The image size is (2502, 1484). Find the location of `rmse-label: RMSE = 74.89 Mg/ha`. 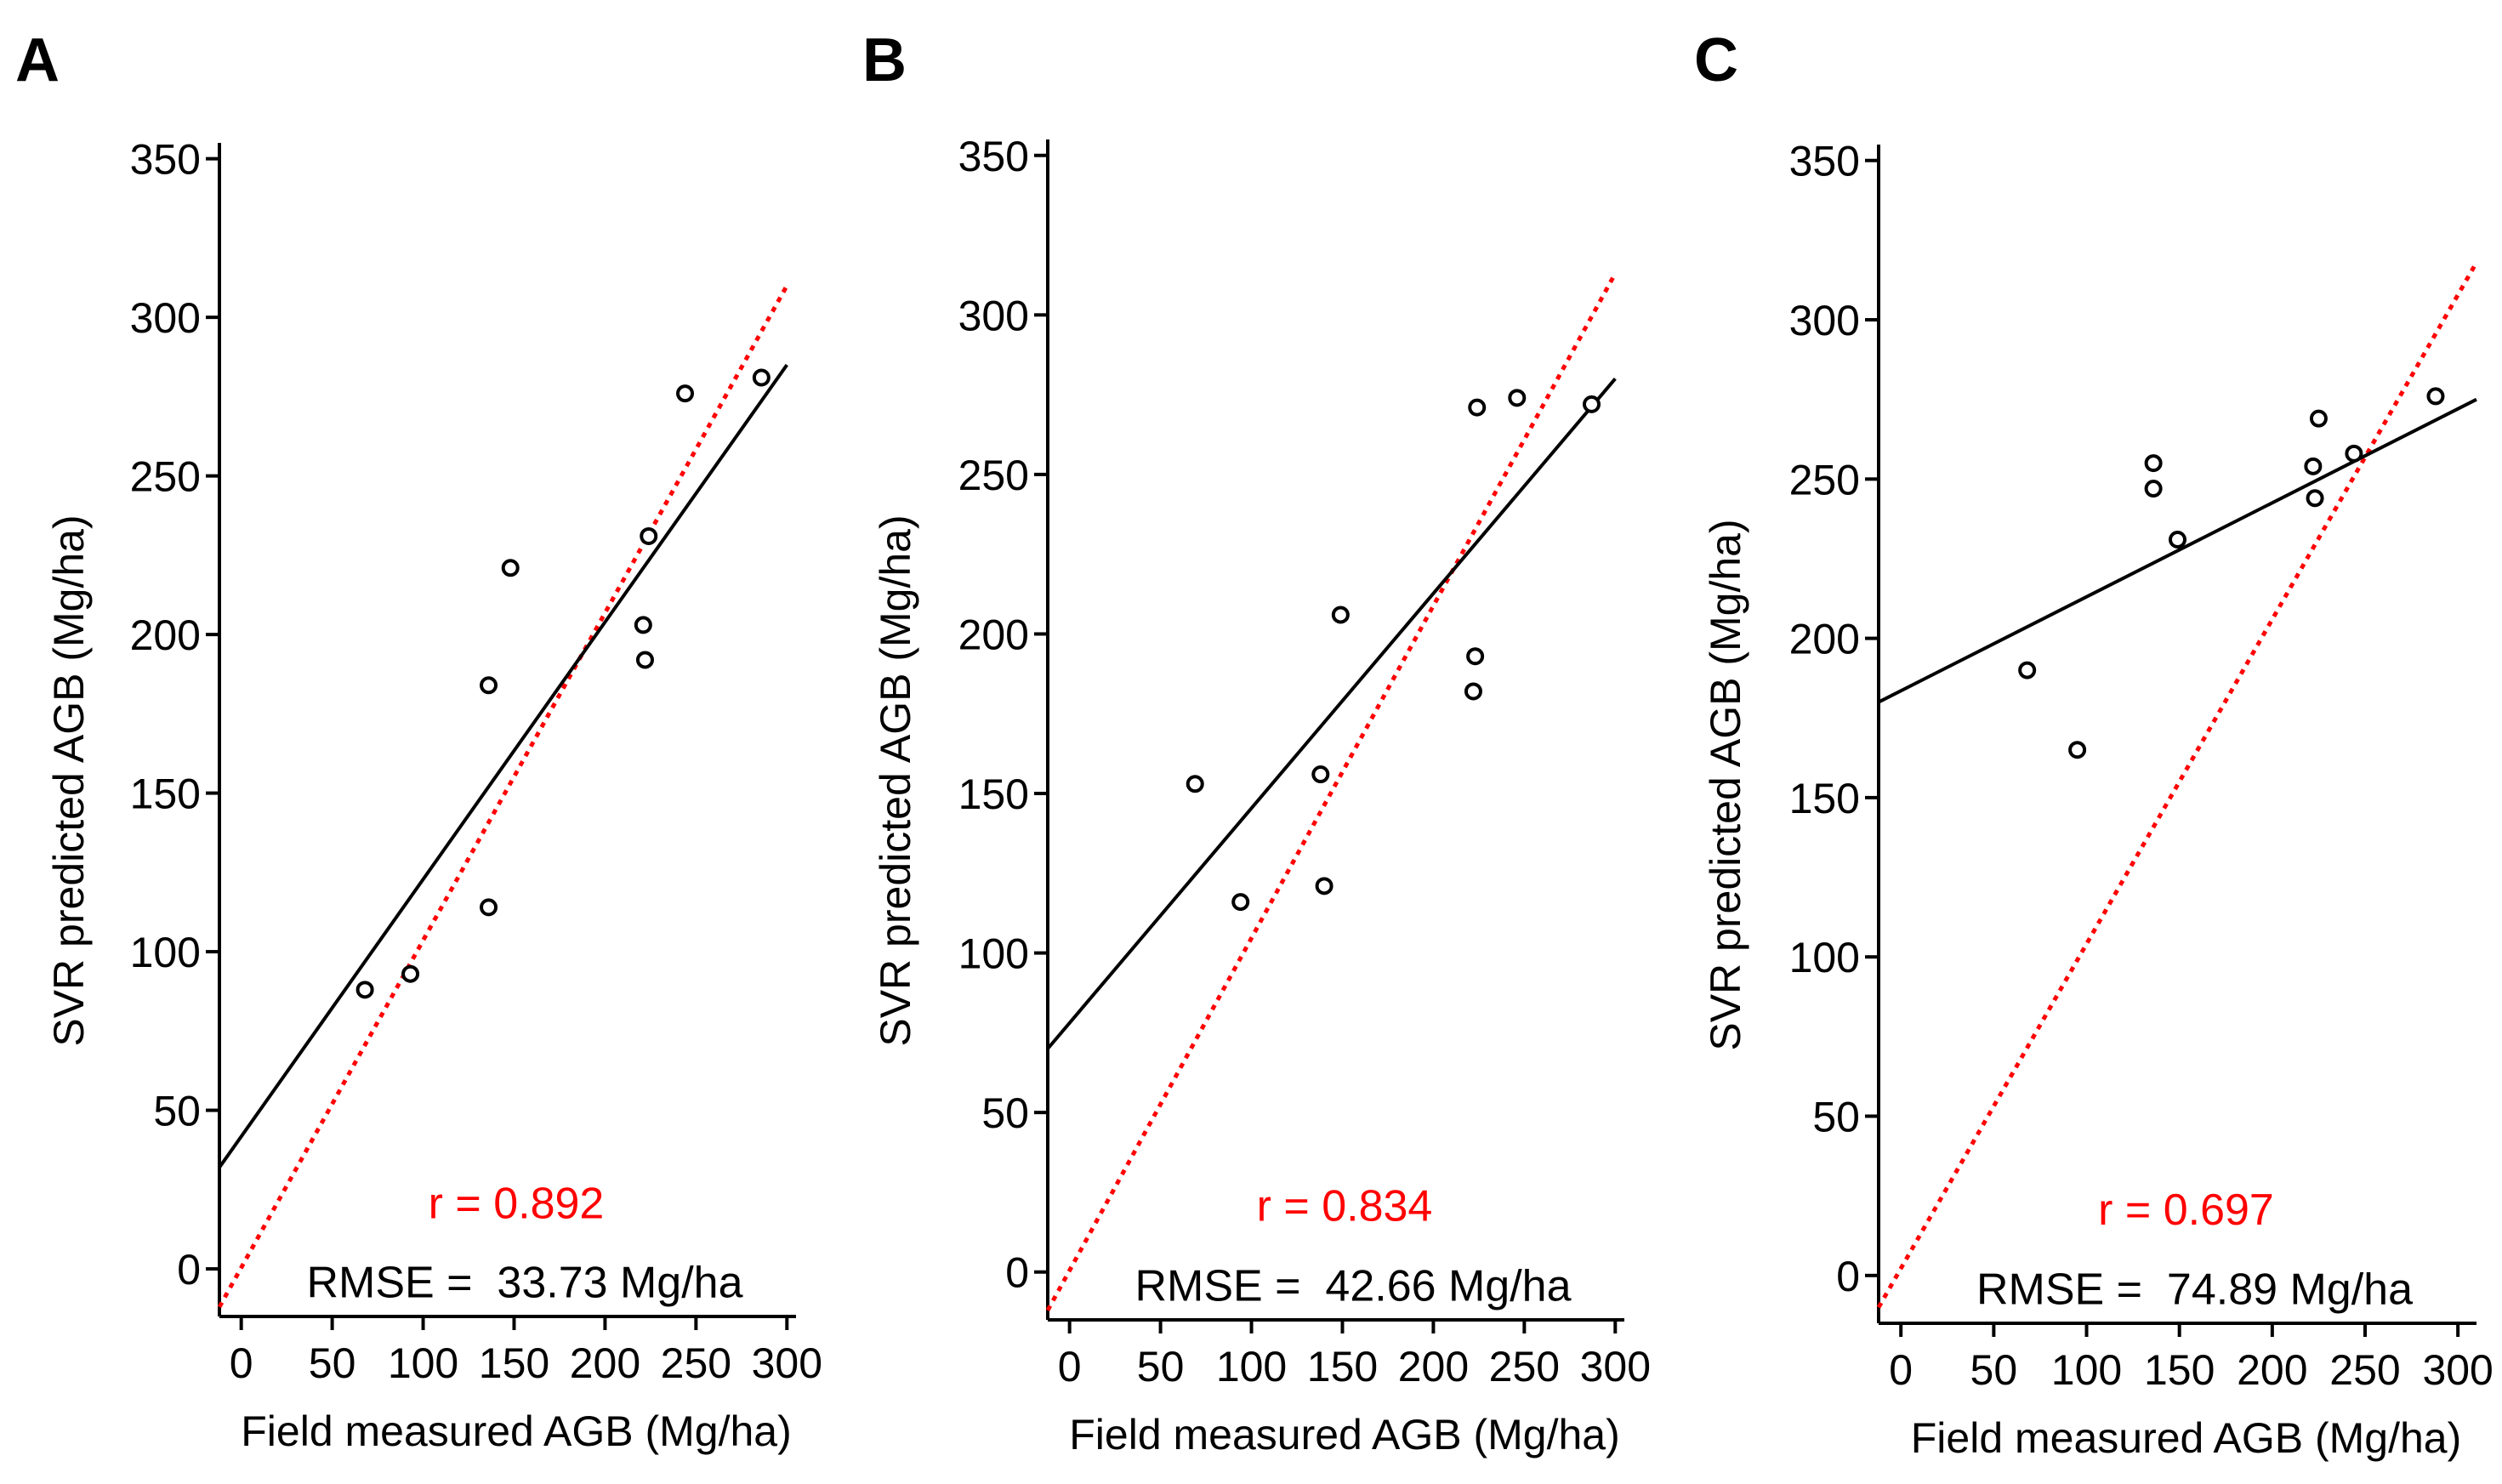

rmse-label: RMSE = 74.89 Mg/ha is located at coordinates (2194, 1290).